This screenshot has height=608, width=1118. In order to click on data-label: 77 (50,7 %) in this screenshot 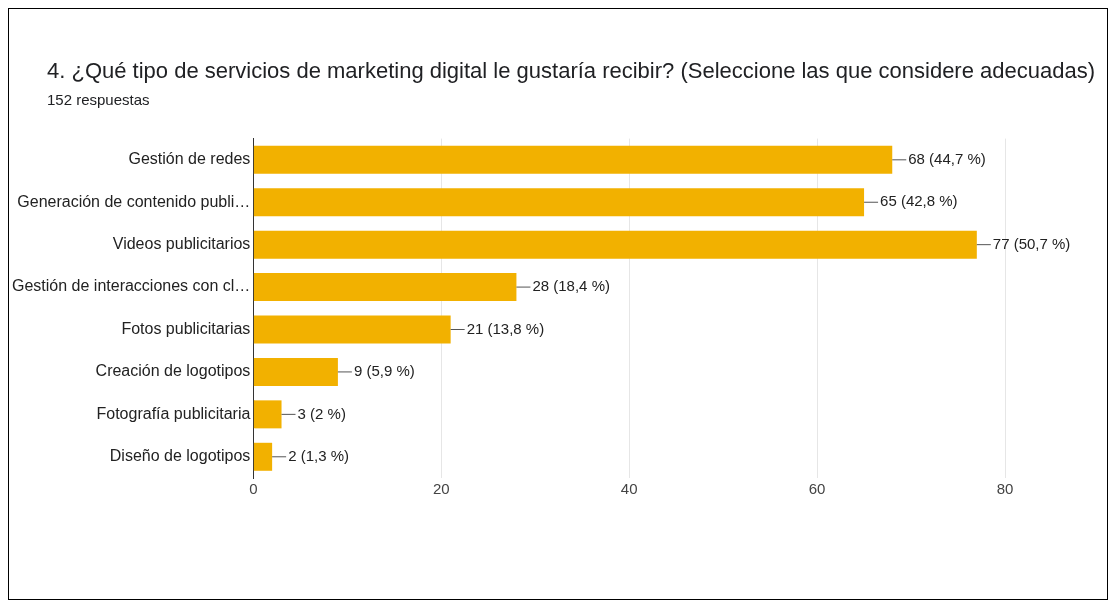, I will do `click(1031, 243)`.